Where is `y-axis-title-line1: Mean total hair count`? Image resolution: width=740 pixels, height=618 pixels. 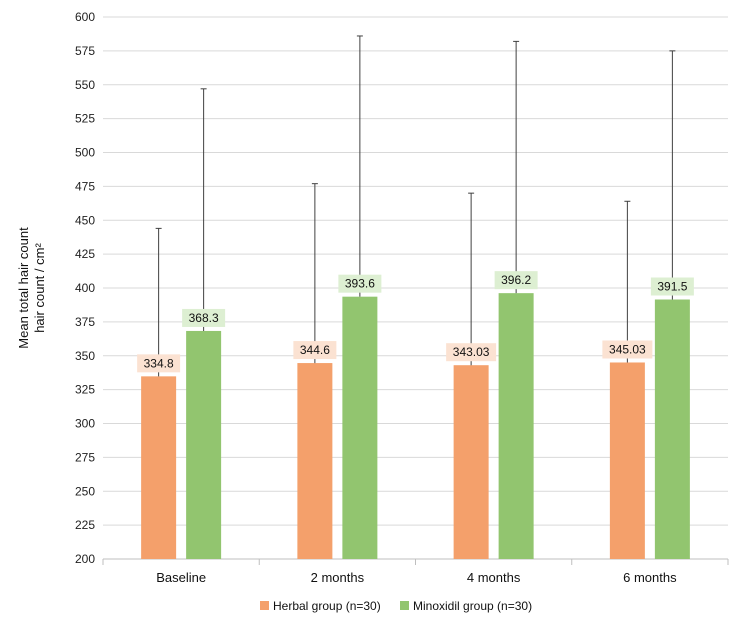 y-axis-title-line1: Mean total hair count is located at coordinates (23, 288).